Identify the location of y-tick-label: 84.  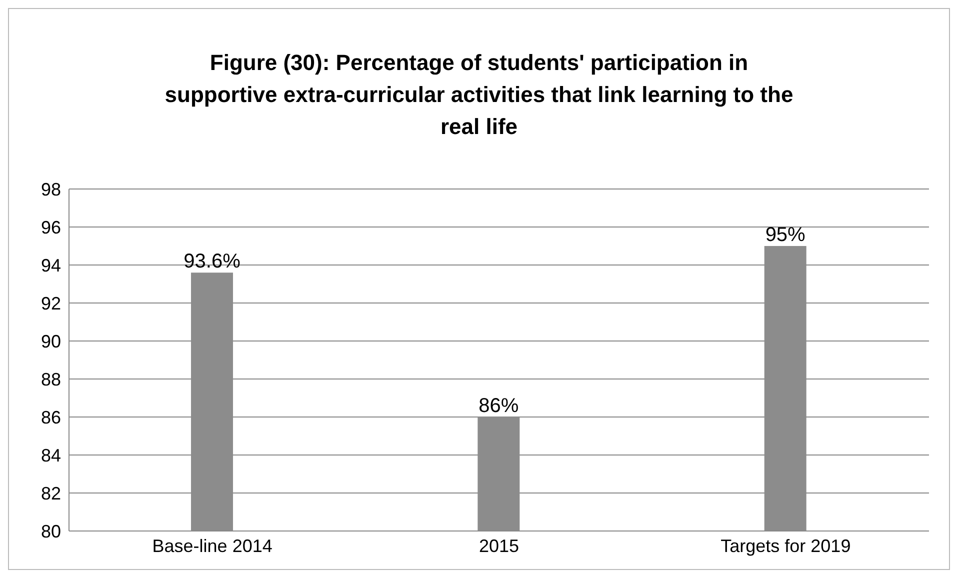
(50, 455).